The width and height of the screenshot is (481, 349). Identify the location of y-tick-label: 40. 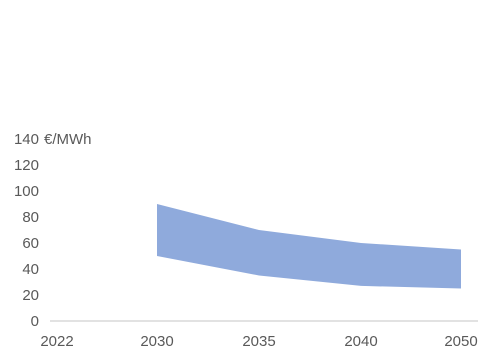
(30, 269).